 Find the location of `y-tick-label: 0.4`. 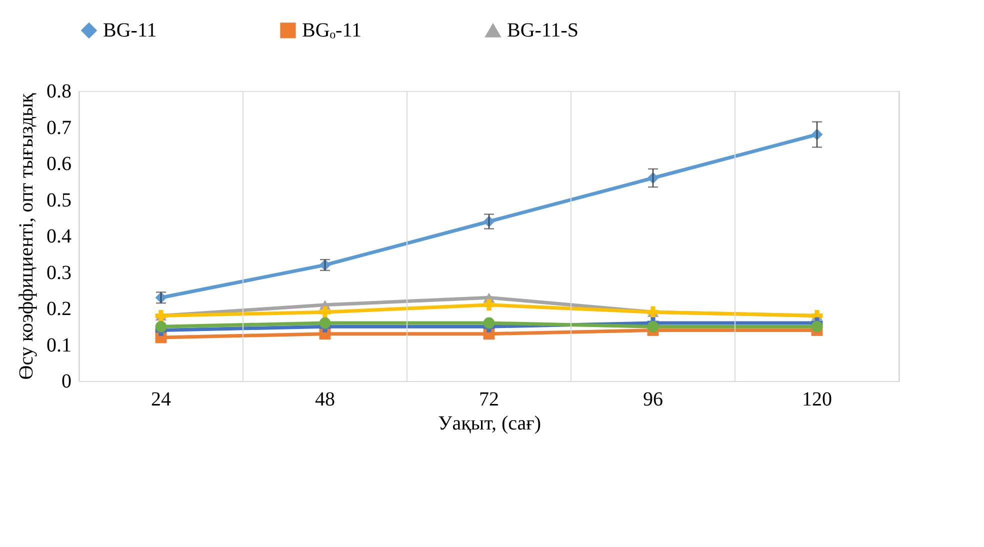

y-tick-label: 0.4 is located at coordinates (59, 237).